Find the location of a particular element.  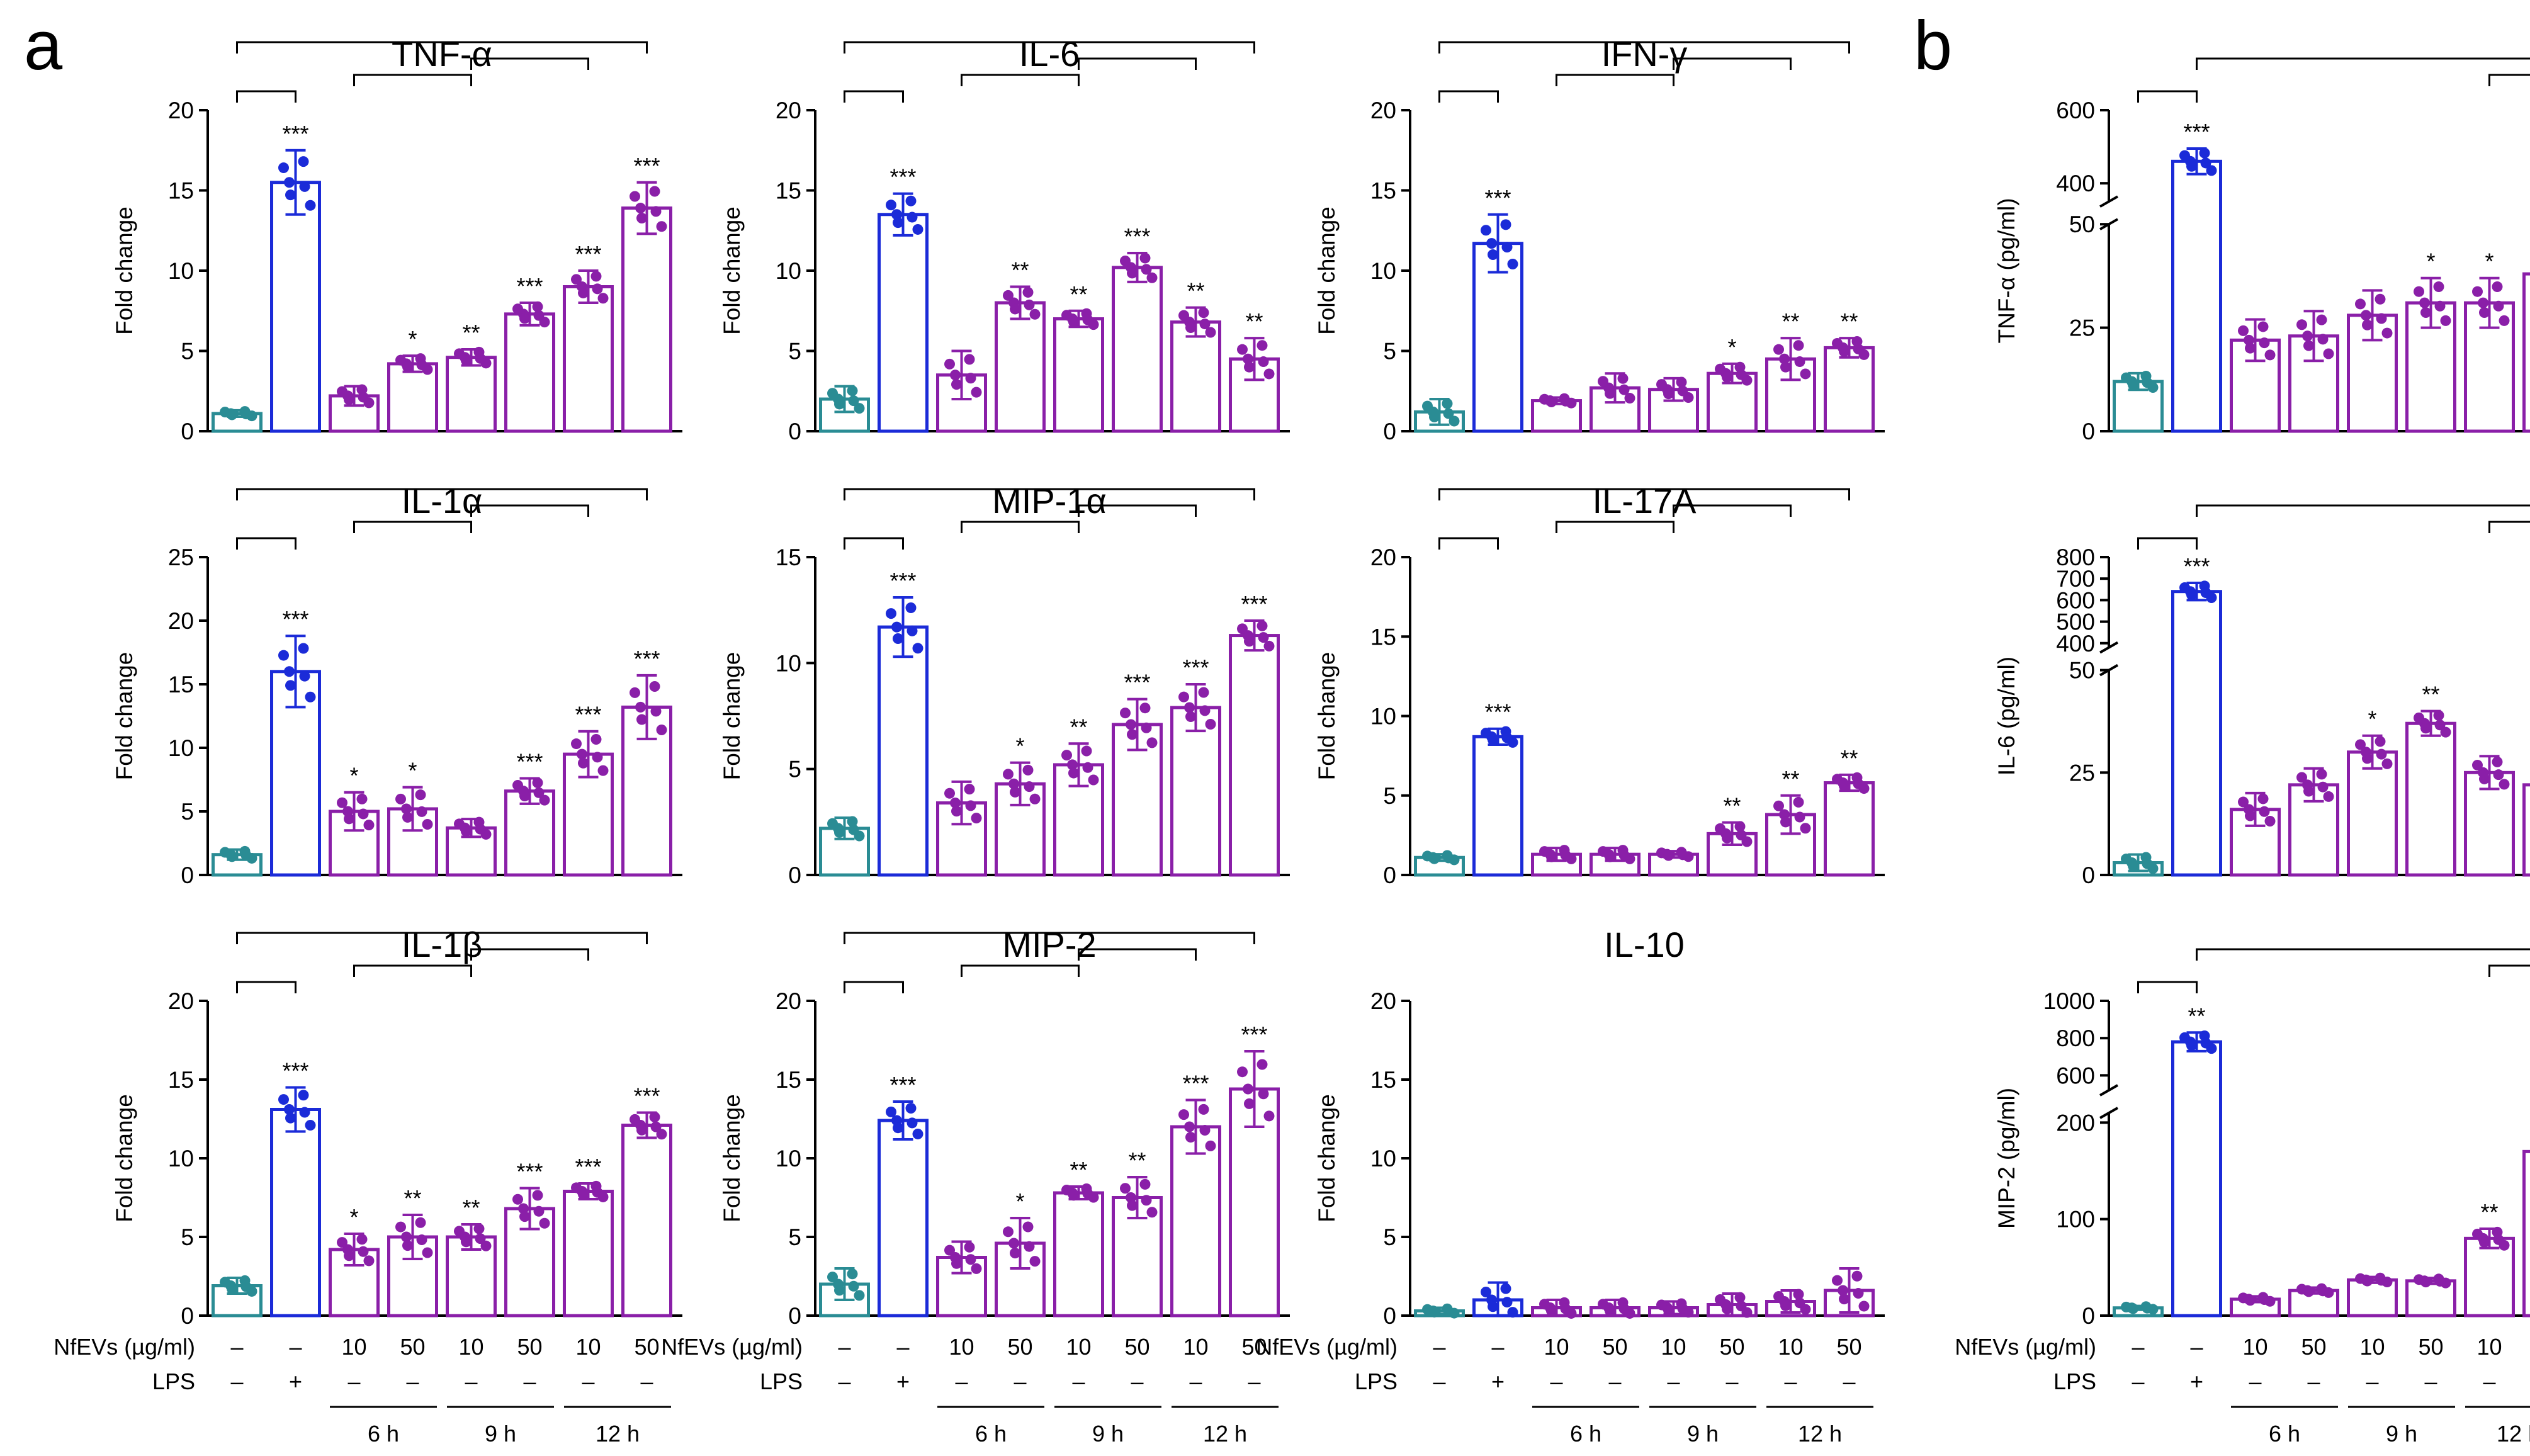

nfev-value: 10 is located at coordinates (2489, 1347).